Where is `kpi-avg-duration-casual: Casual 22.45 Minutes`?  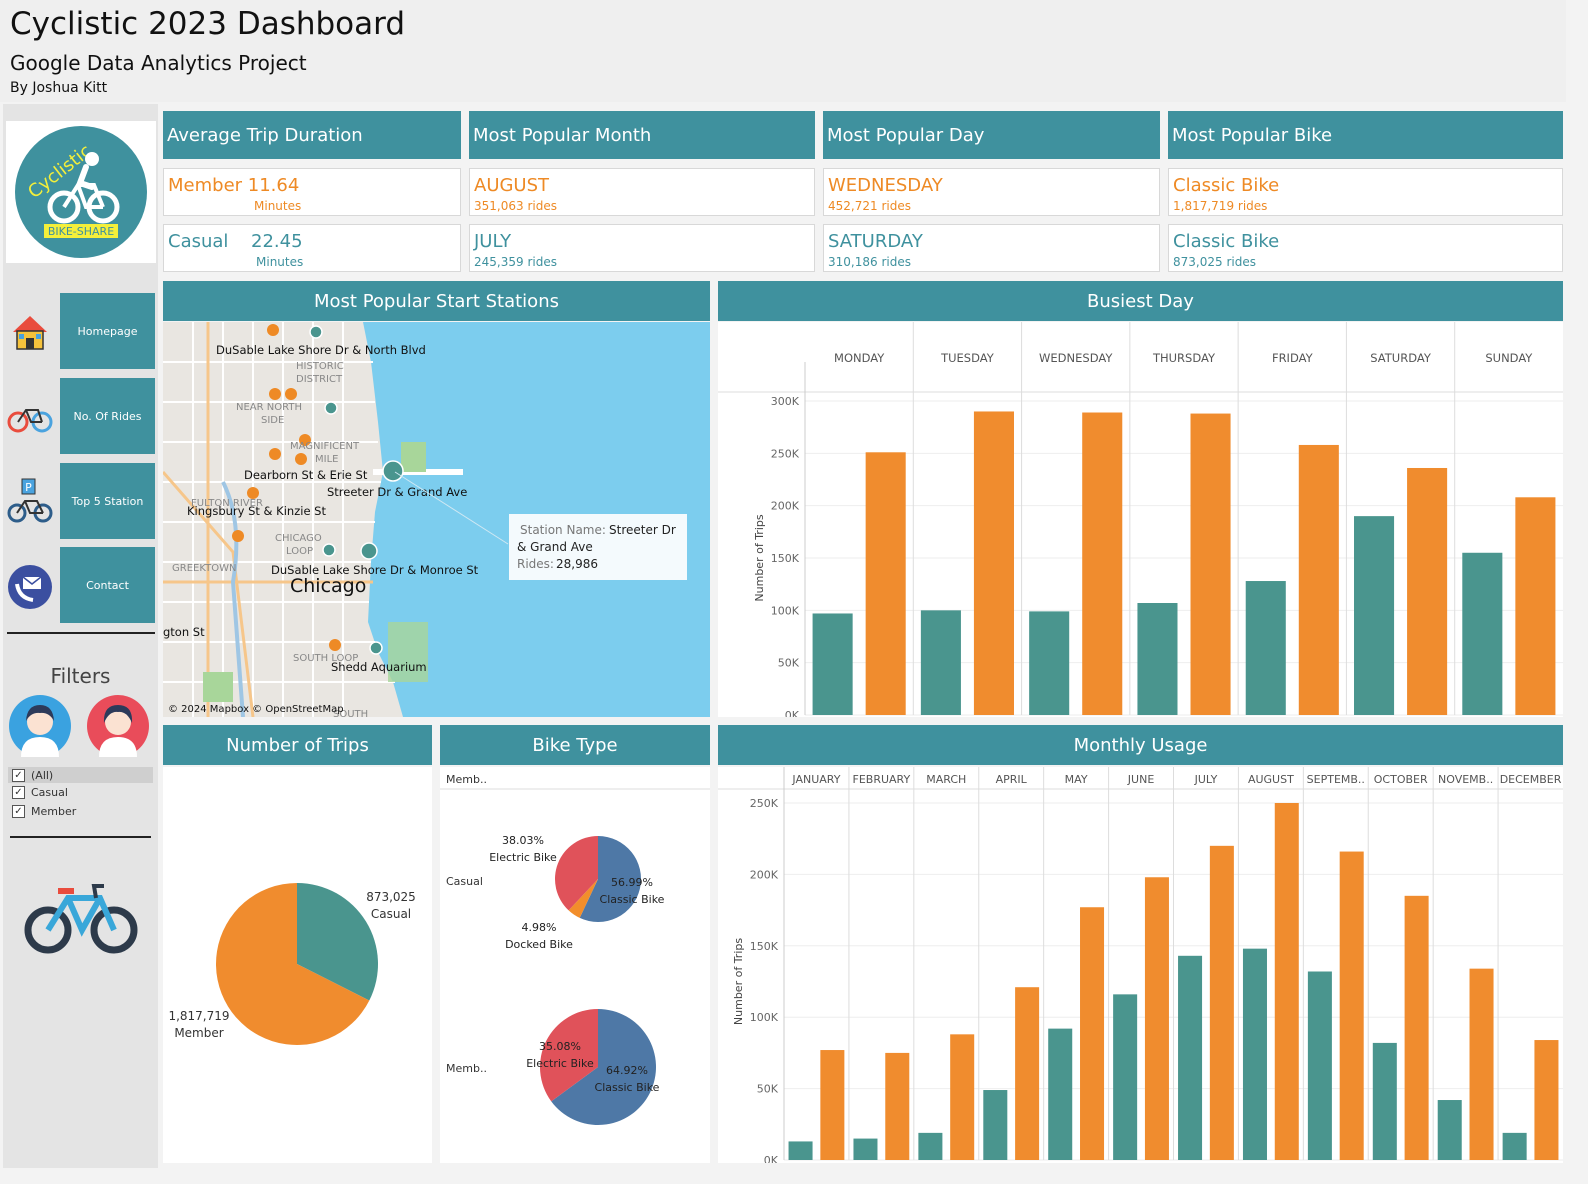
kpi-avg-duration-casual: Casual 22.45 Minutes is located at coordinates (312, 248).